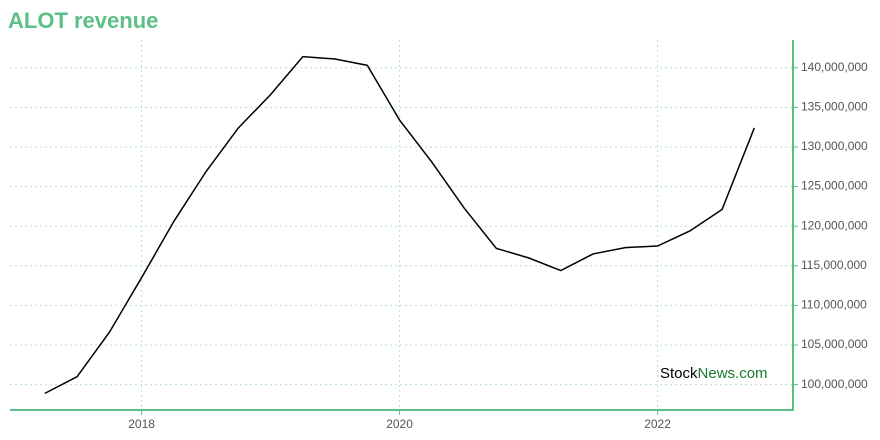 The height and width of the screenshot is (440, 880). I want to click on watermark: StockNews.com, so click(714, 373).